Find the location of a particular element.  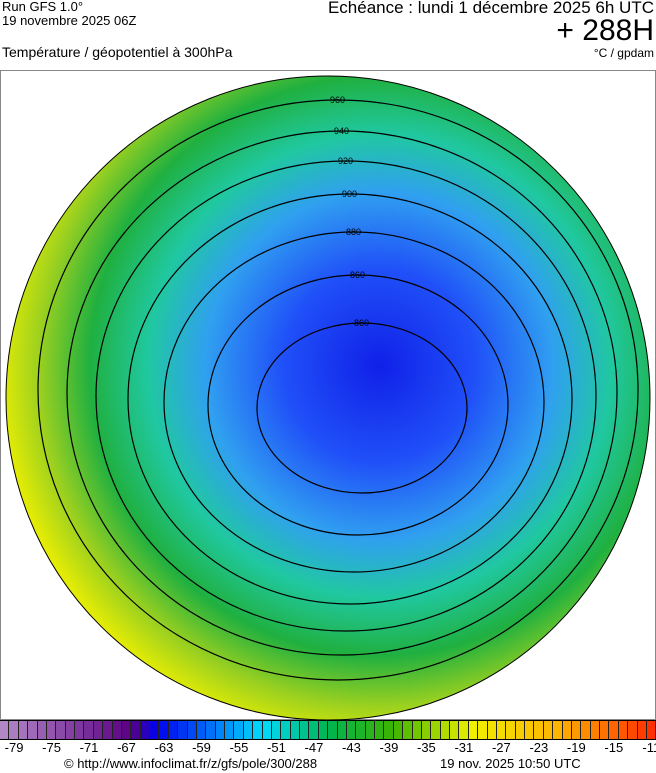

color-scale-tick: -51 is located at coordinates (276, 747).